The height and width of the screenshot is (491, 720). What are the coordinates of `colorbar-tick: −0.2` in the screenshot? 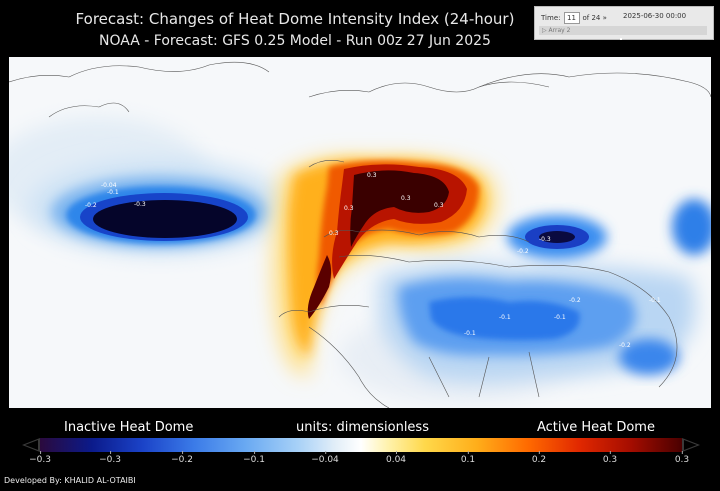 It's located at (182, 458).